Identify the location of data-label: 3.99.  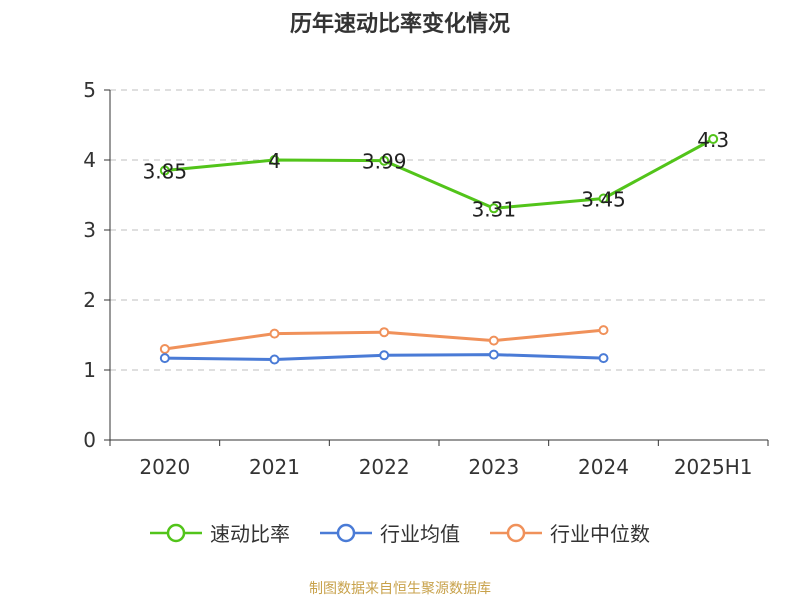
(384, 162).